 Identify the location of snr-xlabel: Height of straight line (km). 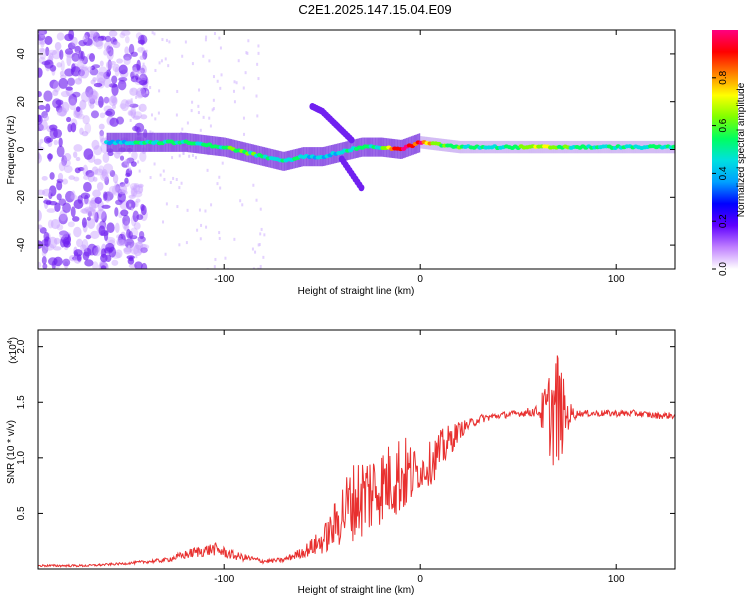
(356, 590).